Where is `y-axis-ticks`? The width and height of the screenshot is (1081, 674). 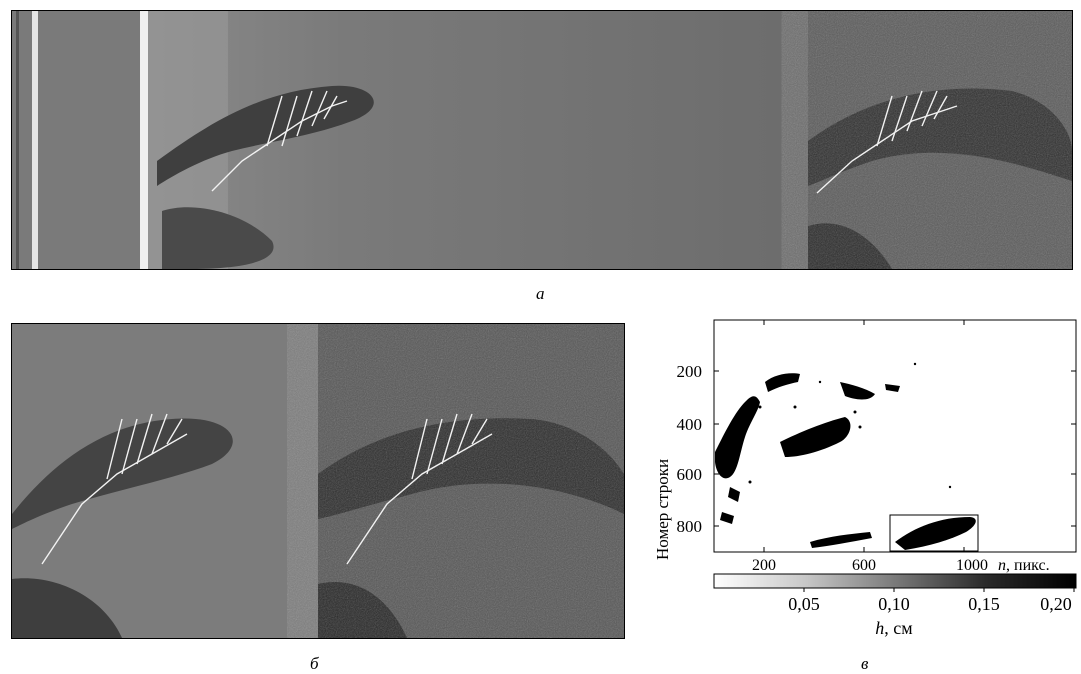 y-axis-ticks is located at coordinates (895, 448).